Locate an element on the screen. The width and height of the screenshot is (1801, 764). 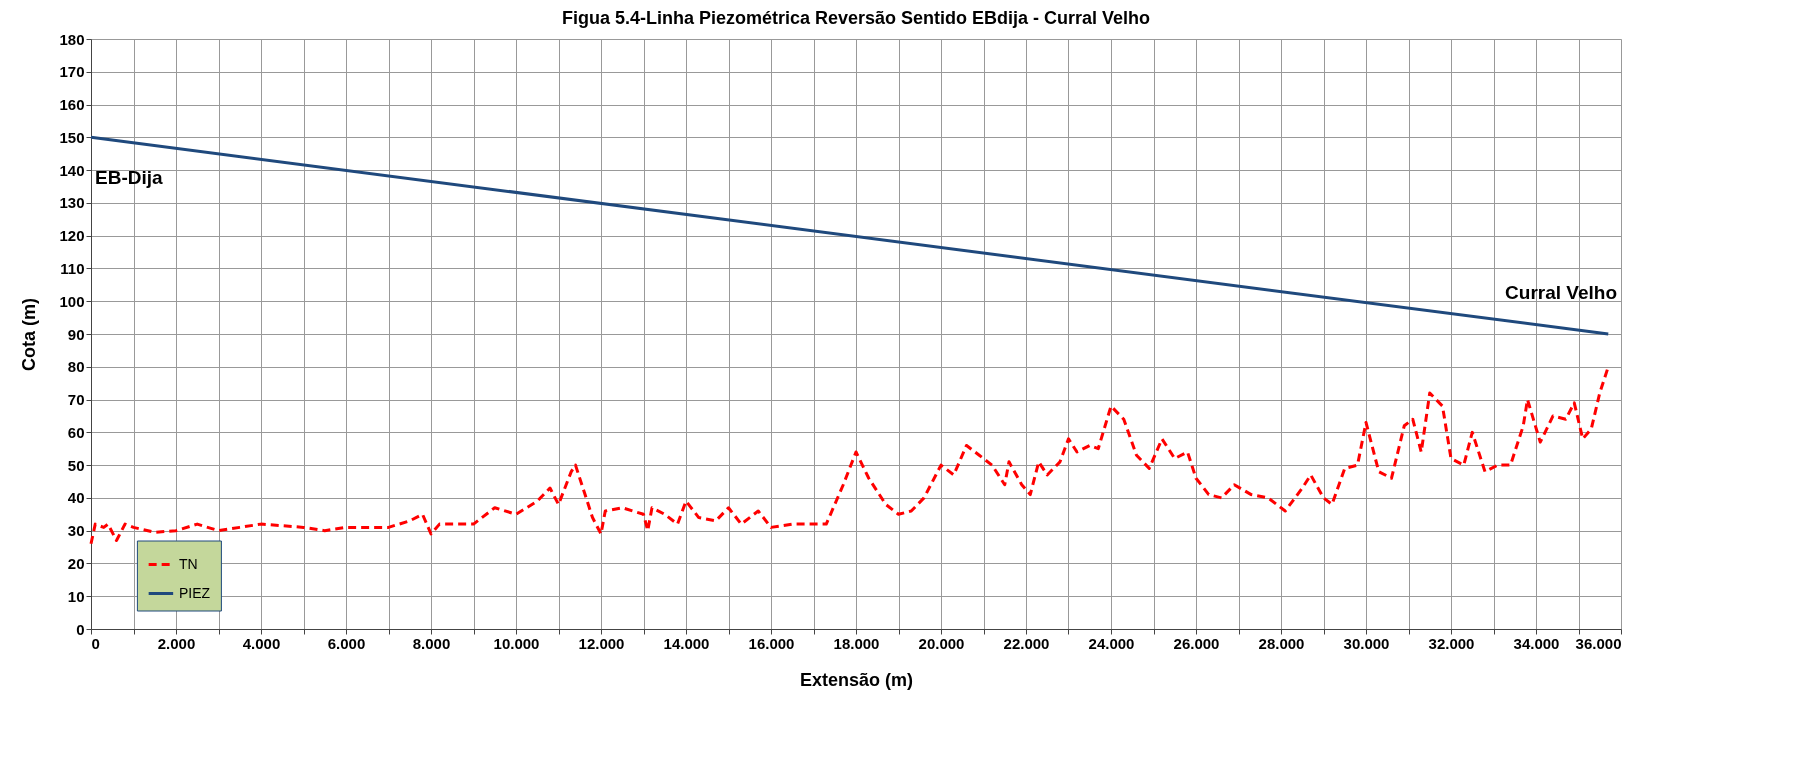
y-tick-label: 180 is located at coordinates (72, 39).